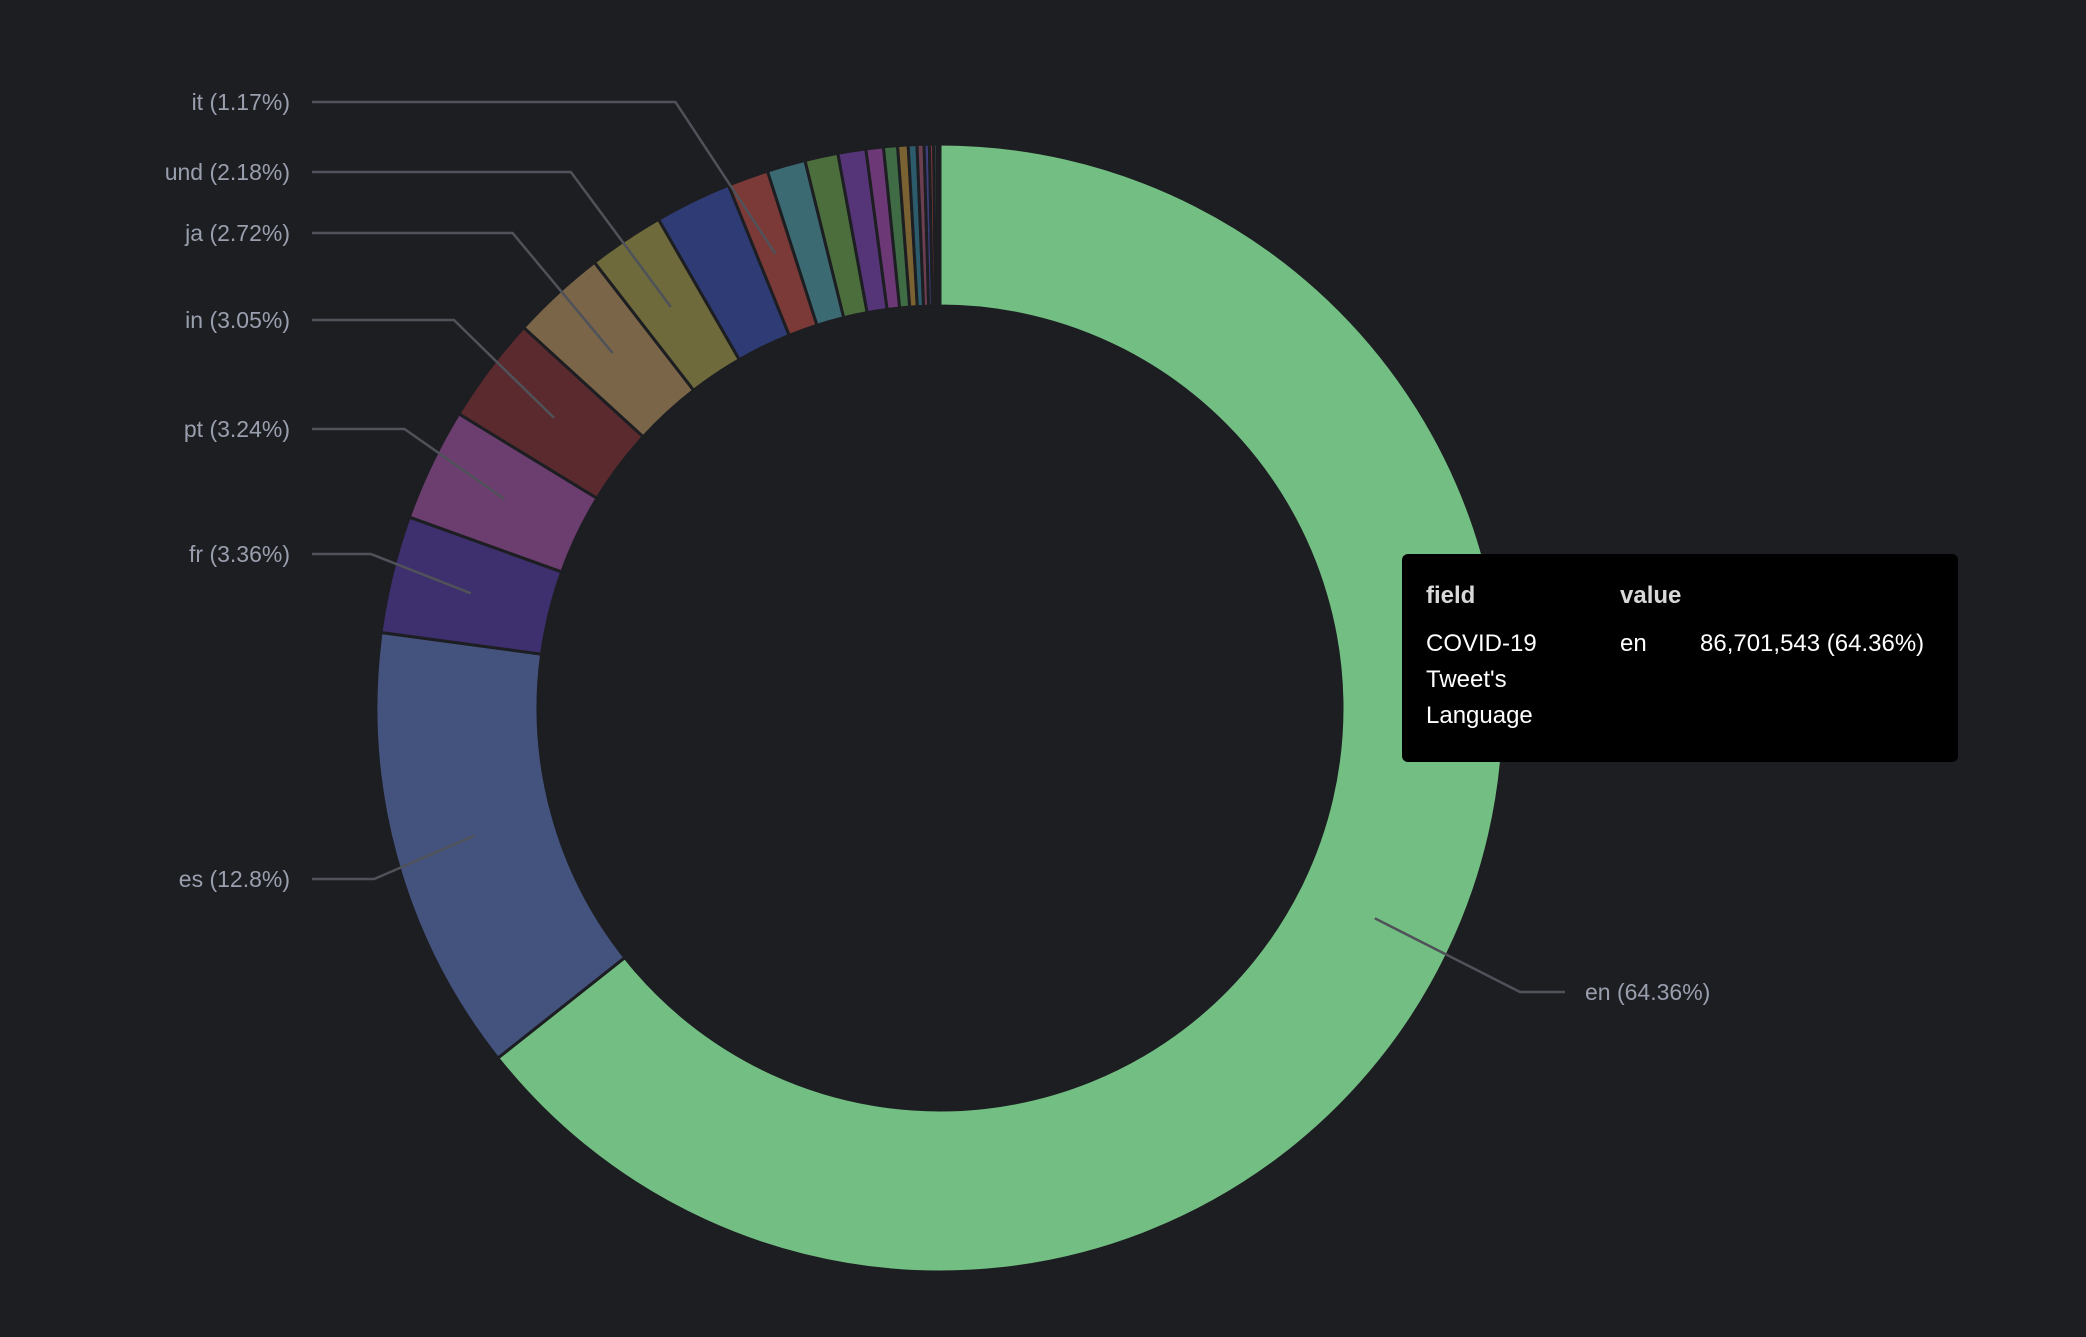  Describe the element at coordinates (234, 879) in the screenshot. I see `slice-label-es: es (12.8%)` at that location.